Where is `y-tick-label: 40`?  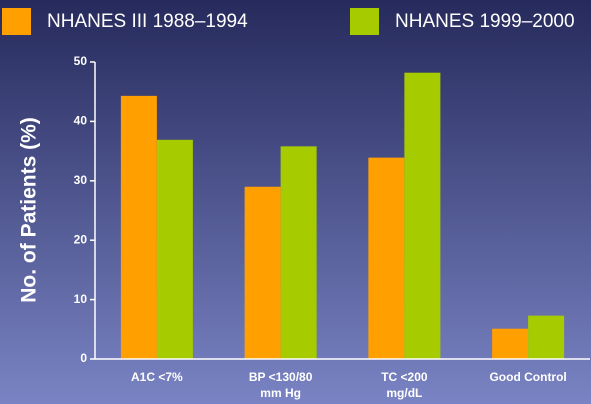
y-tick-label: 40 is located at coordinates (81, 121).